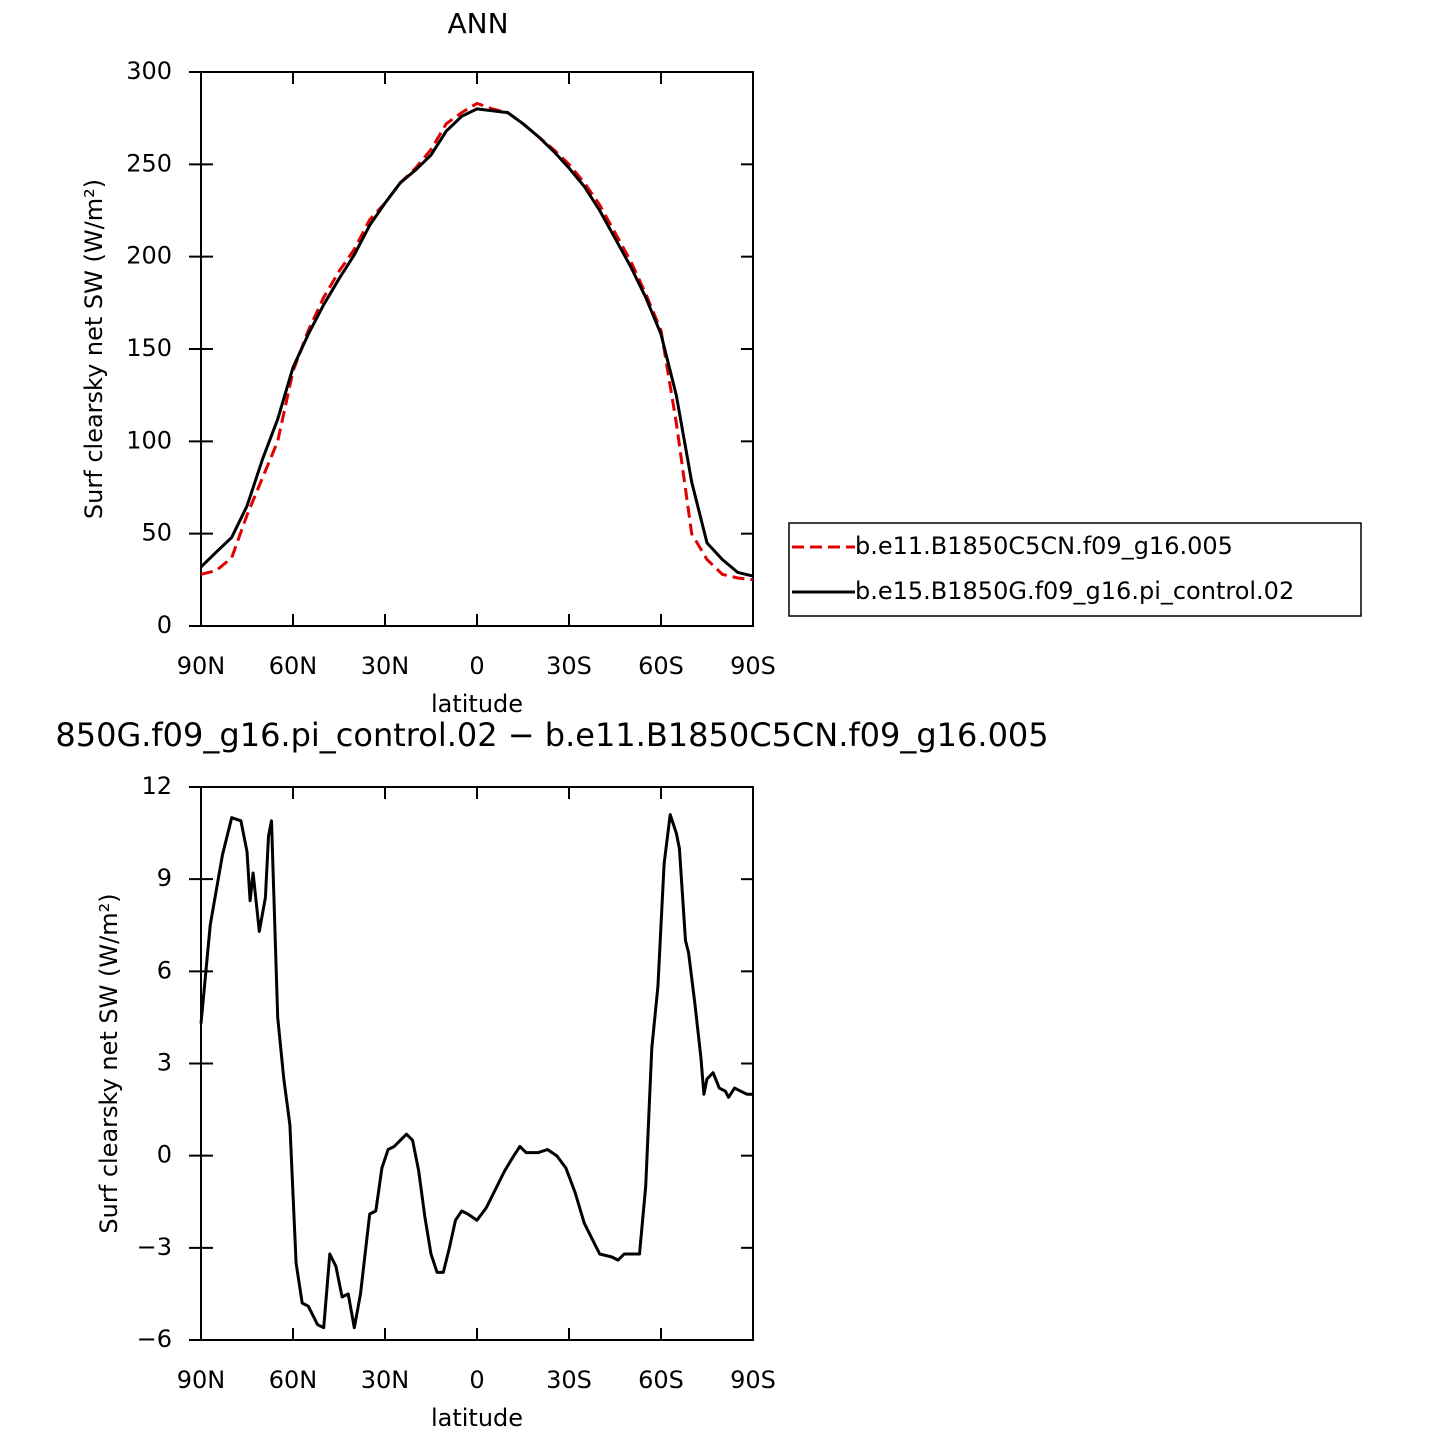 The height and width of the screenshot is (1441, 1441). Describe the element at coordinates (154, 1339) in the screenshot. I see `y-tick-label: −6` at that location.